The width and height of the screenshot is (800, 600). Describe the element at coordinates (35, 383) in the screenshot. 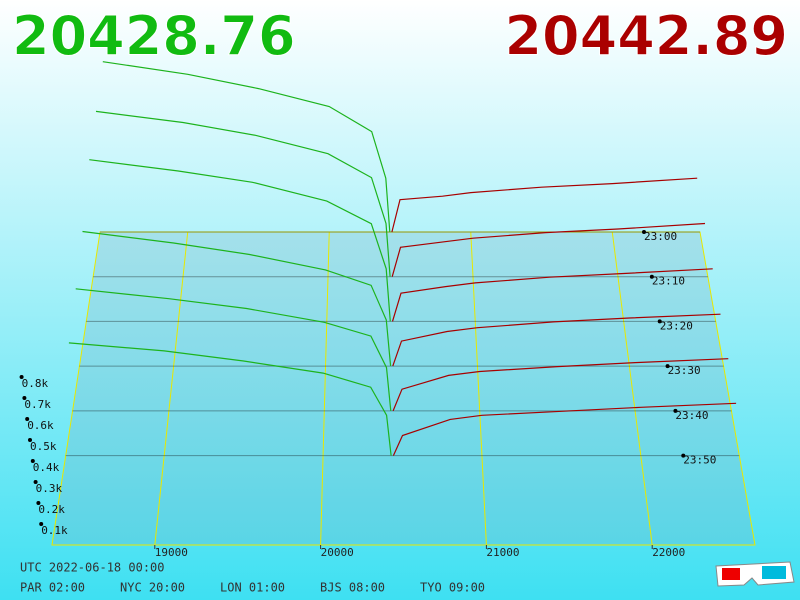

I see `y-tick-label: 0.8k` at that location.